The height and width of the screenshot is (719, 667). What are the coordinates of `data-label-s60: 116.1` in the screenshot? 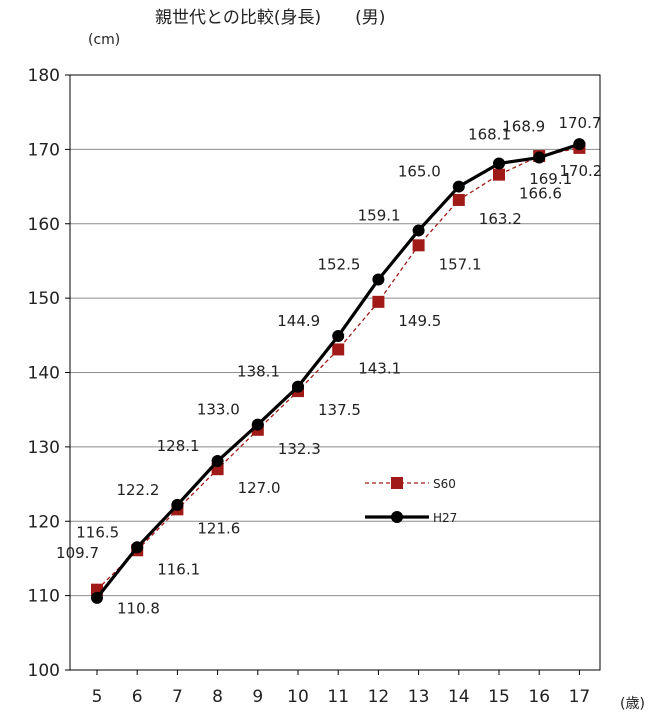 It's located at (178, 569).